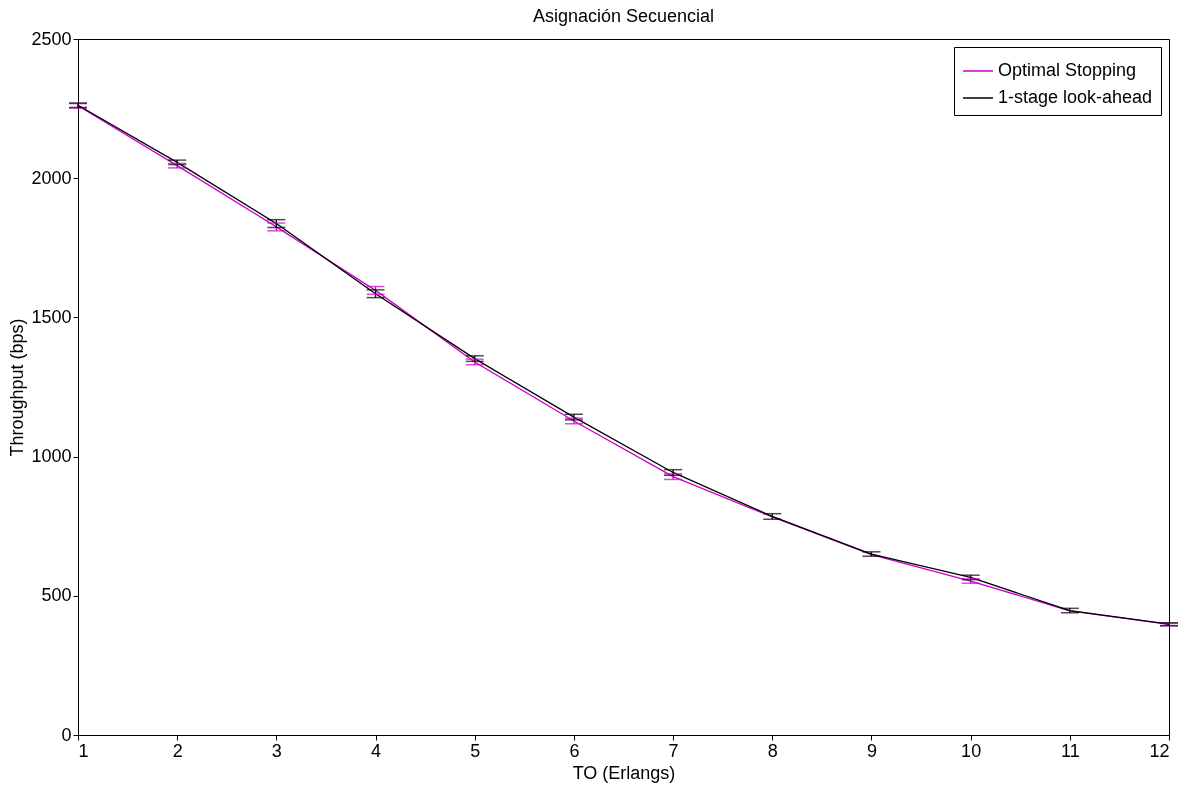  What do you see at coordinates (772, 750) in the screenshot?
I see `x-tick-label: 8` at bounding box center [772, 750].